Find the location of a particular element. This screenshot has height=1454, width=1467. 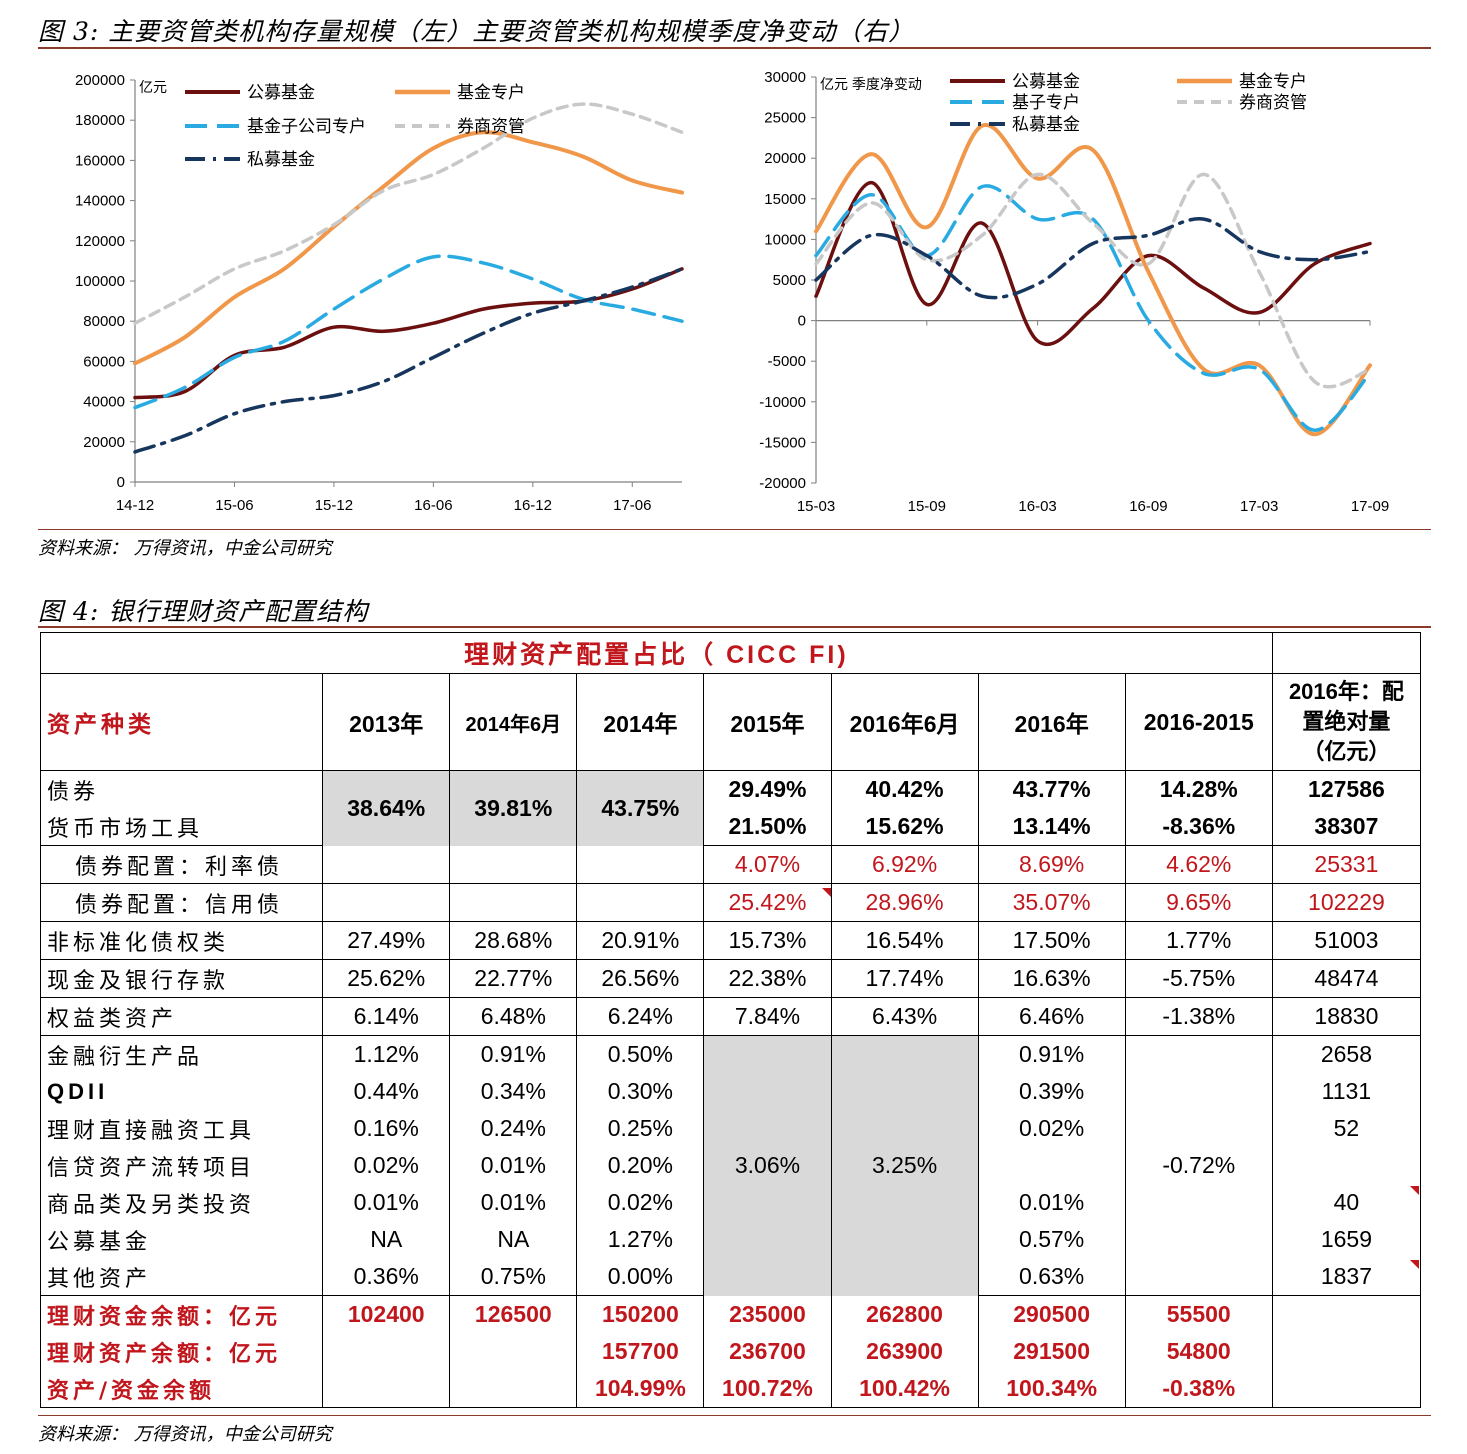

legend-label-private_fund: 私募基金 is located at coordinates (281, 159).